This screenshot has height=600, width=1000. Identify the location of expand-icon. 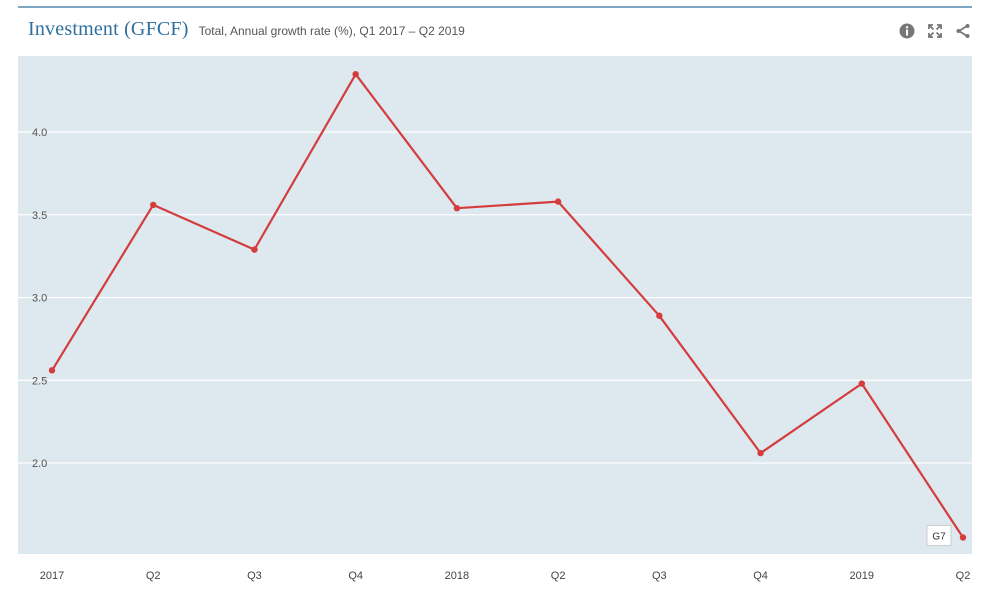
(935, 31).